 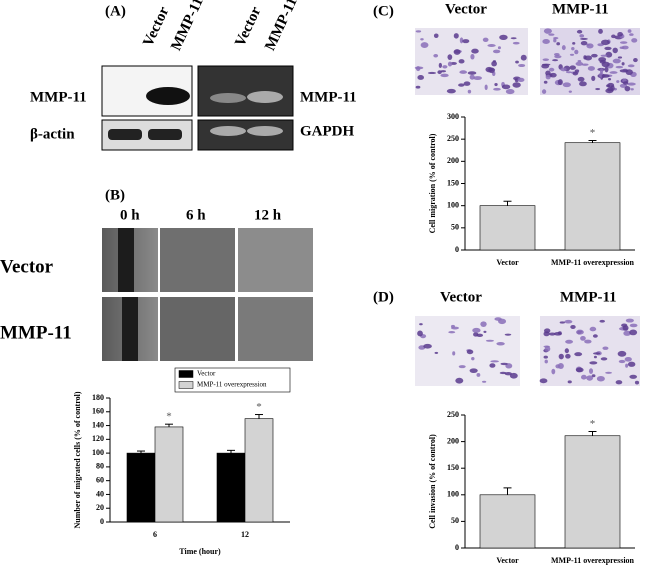 What do you see at coordinates (455, 227) in the screenshot?
I see `y-tick-label: 50` at bounding box center [455, 227].